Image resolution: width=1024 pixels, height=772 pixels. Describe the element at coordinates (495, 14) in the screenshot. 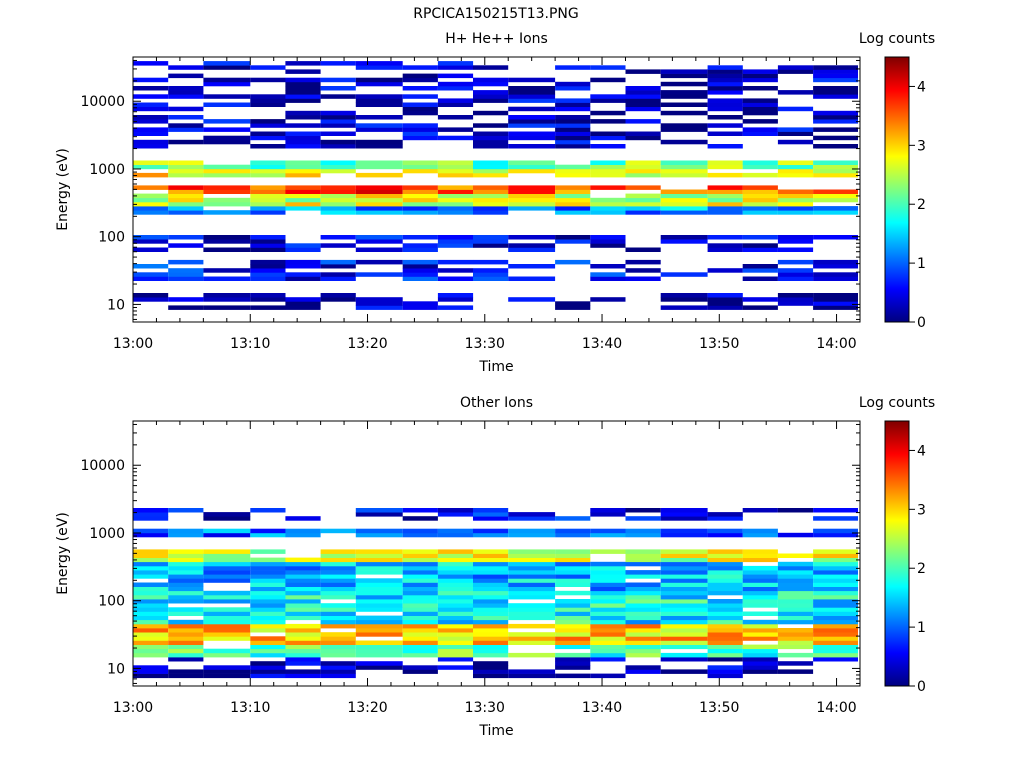

I see `figure-title: RPCICA150215T13.PNG` at that location.